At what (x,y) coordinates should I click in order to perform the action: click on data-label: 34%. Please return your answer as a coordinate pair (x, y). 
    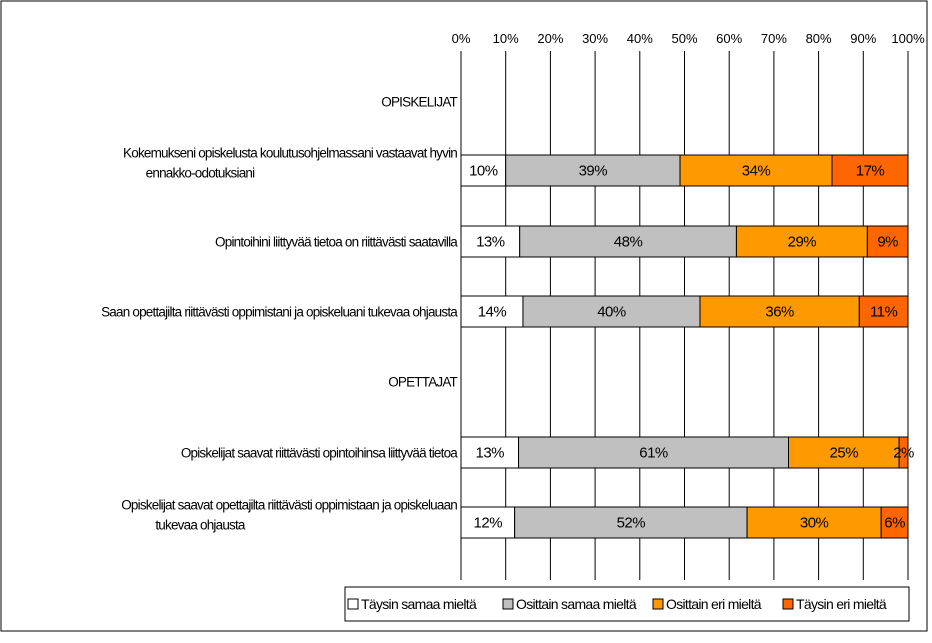
    Looking at the image, I should click on (756, 171).